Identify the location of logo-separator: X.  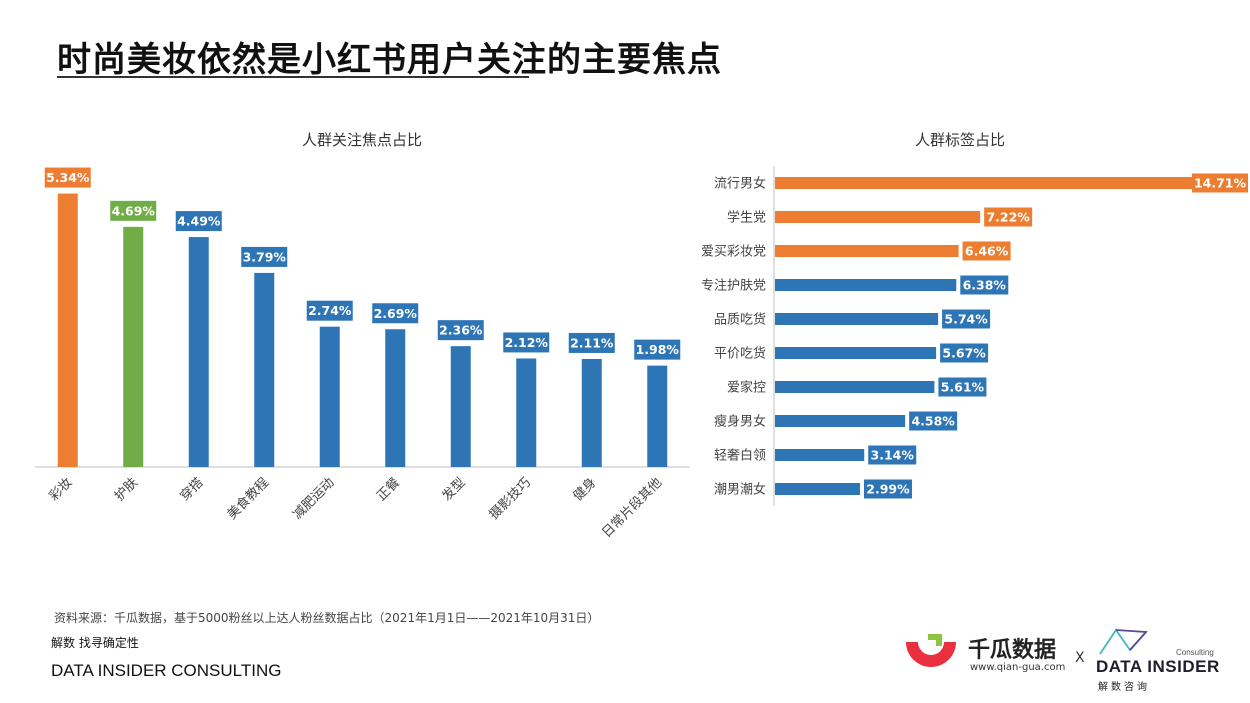
(1080, 658).